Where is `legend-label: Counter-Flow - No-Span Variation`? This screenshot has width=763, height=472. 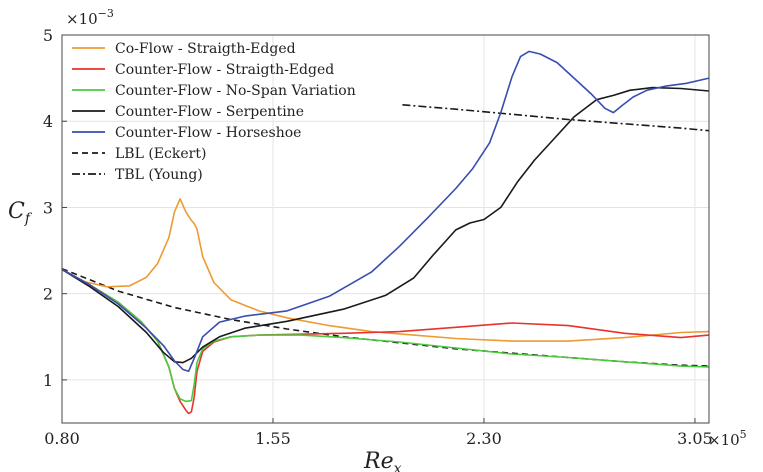 legend-label: Counter-Flow - No-Span Variation is located at coordinates (235, 91).